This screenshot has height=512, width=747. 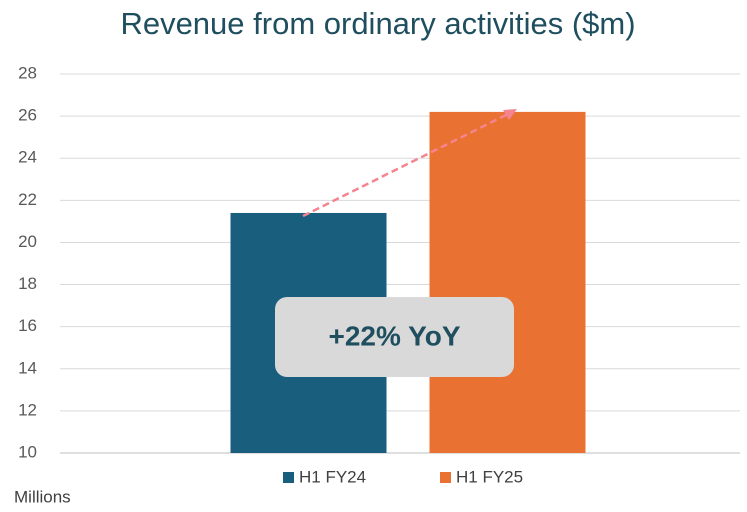 I want to click on y-tick-label: 24, so click(x=27, y=157).